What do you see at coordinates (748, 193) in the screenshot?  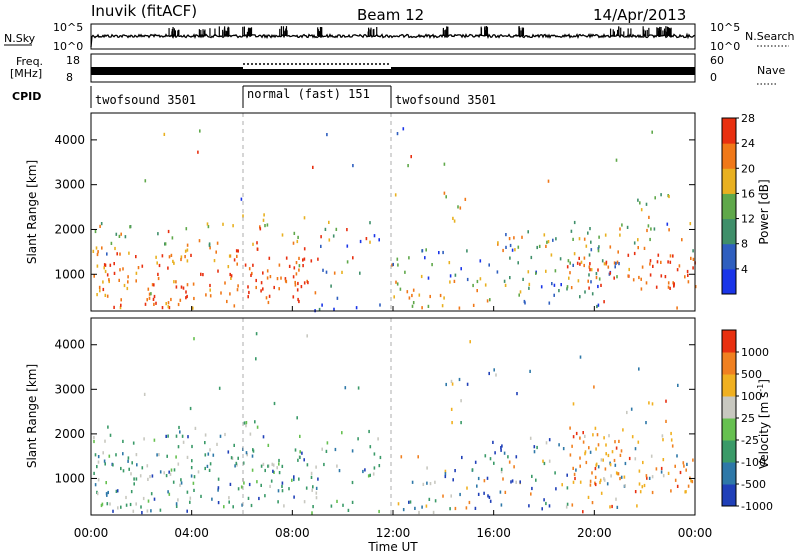 I see `colorbar-tick-label: 16` at bounding box center [748, 193].